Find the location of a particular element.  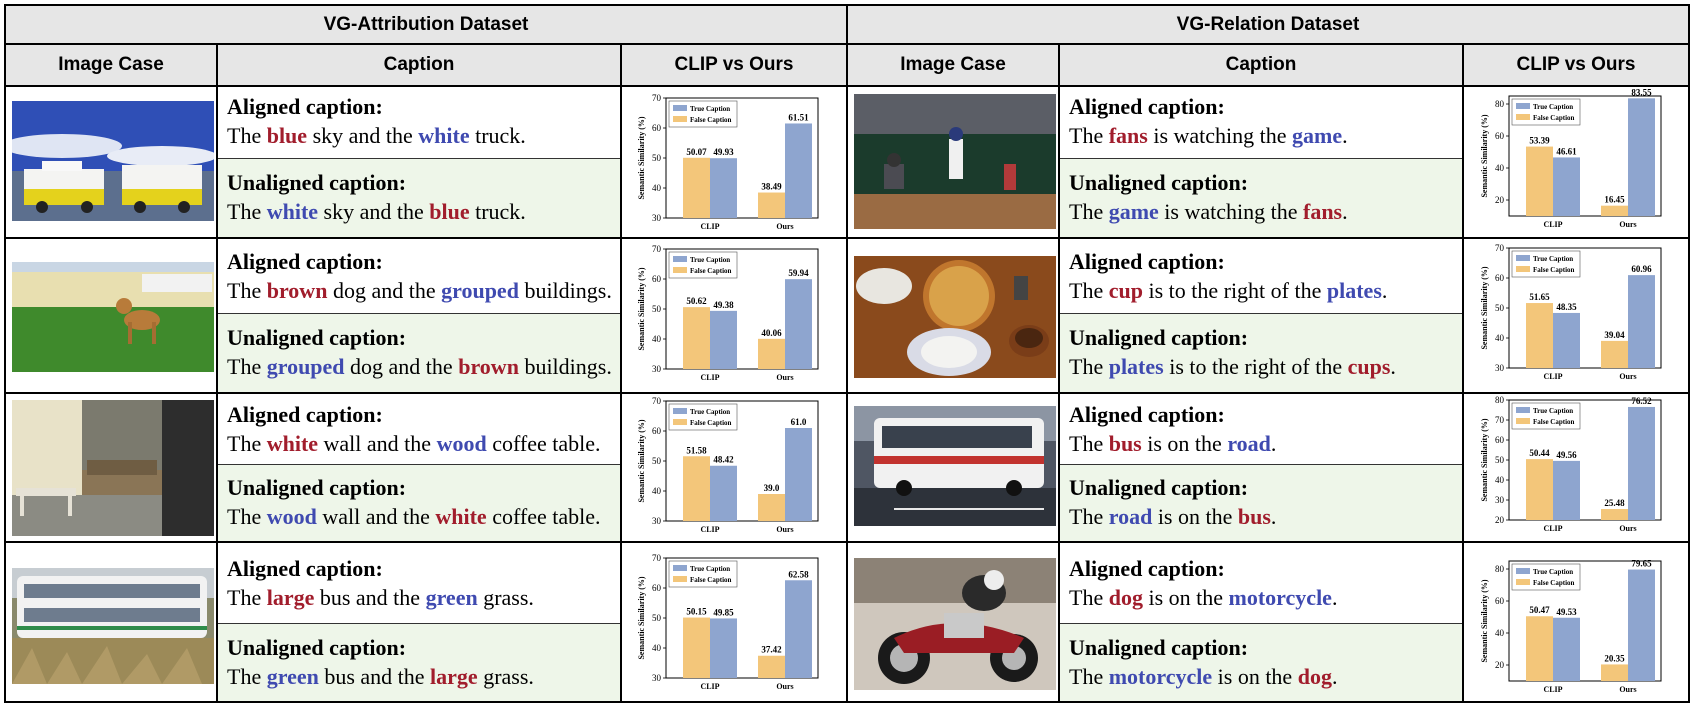

attr-col-caption: Caption is located at coordinates (419, 64).